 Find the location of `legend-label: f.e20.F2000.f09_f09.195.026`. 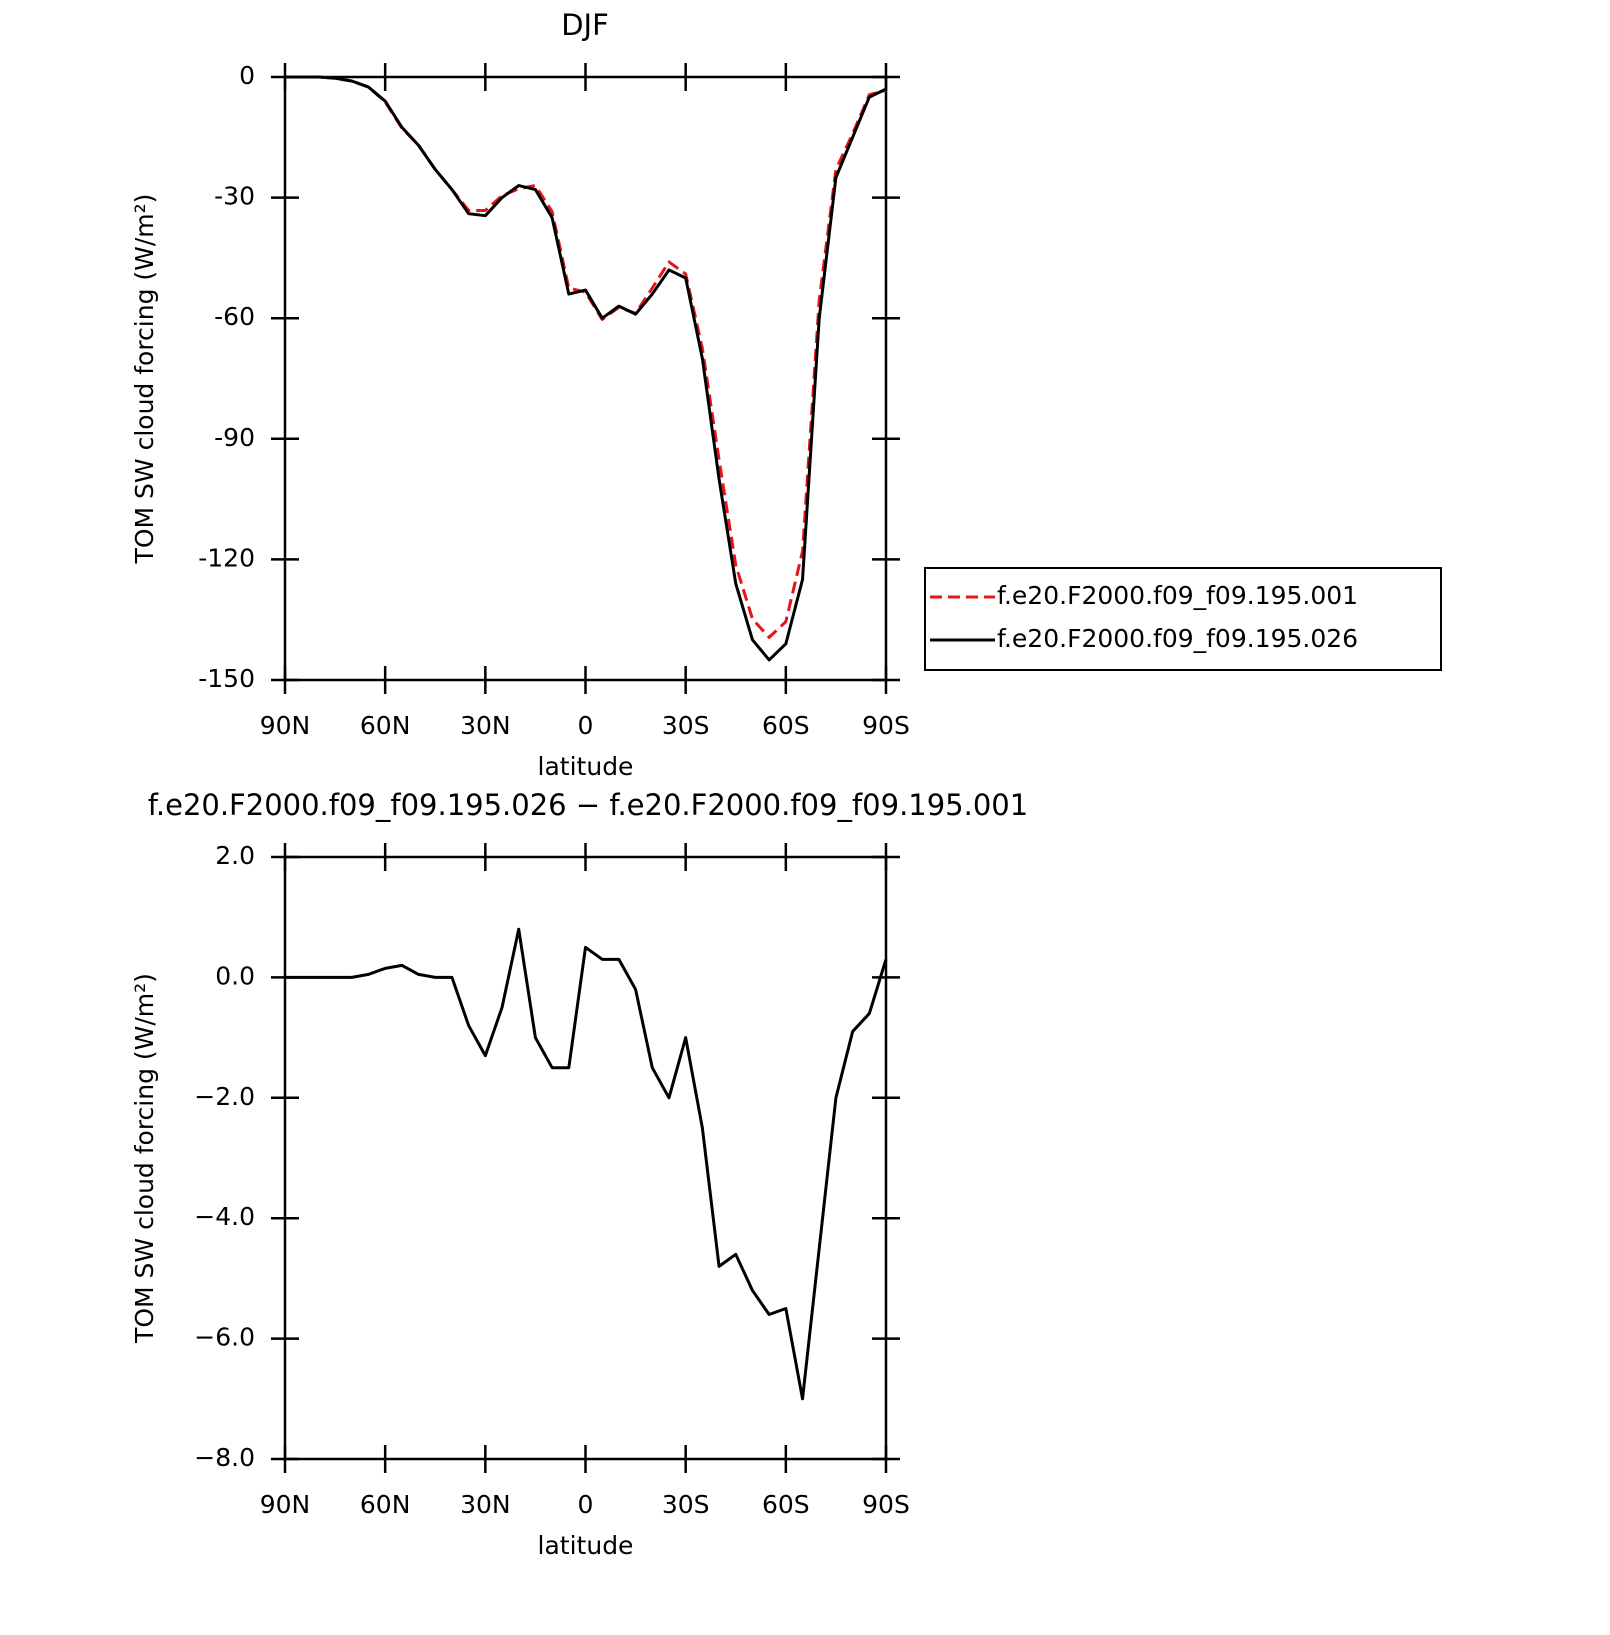

legend-label: f.e20.F2000.f09_f09.195.026 is located at coordinates (1177, 638).